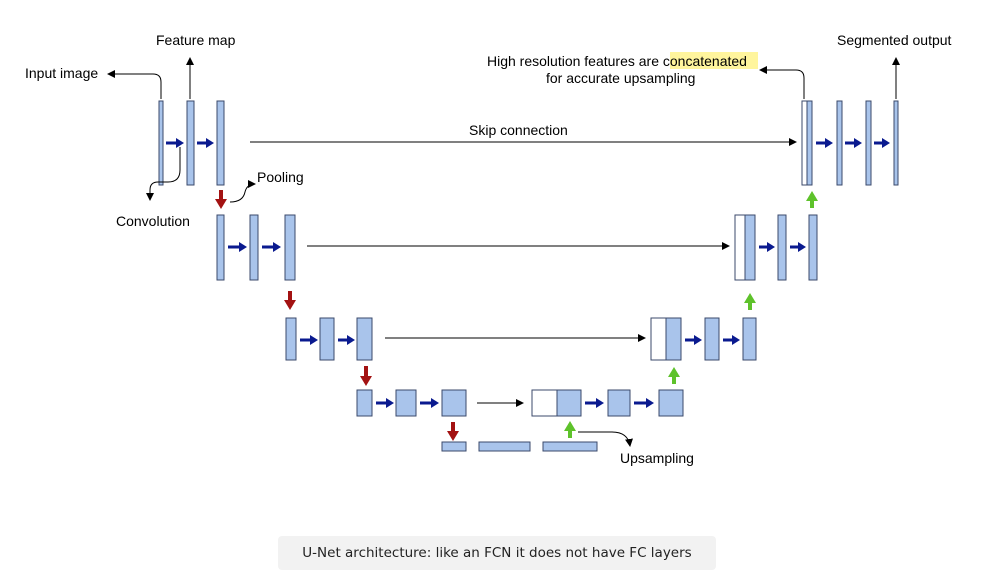 The height and width of the screenshot is (576, 983). I want to click on dec2-copied-block, so click(740, 247).